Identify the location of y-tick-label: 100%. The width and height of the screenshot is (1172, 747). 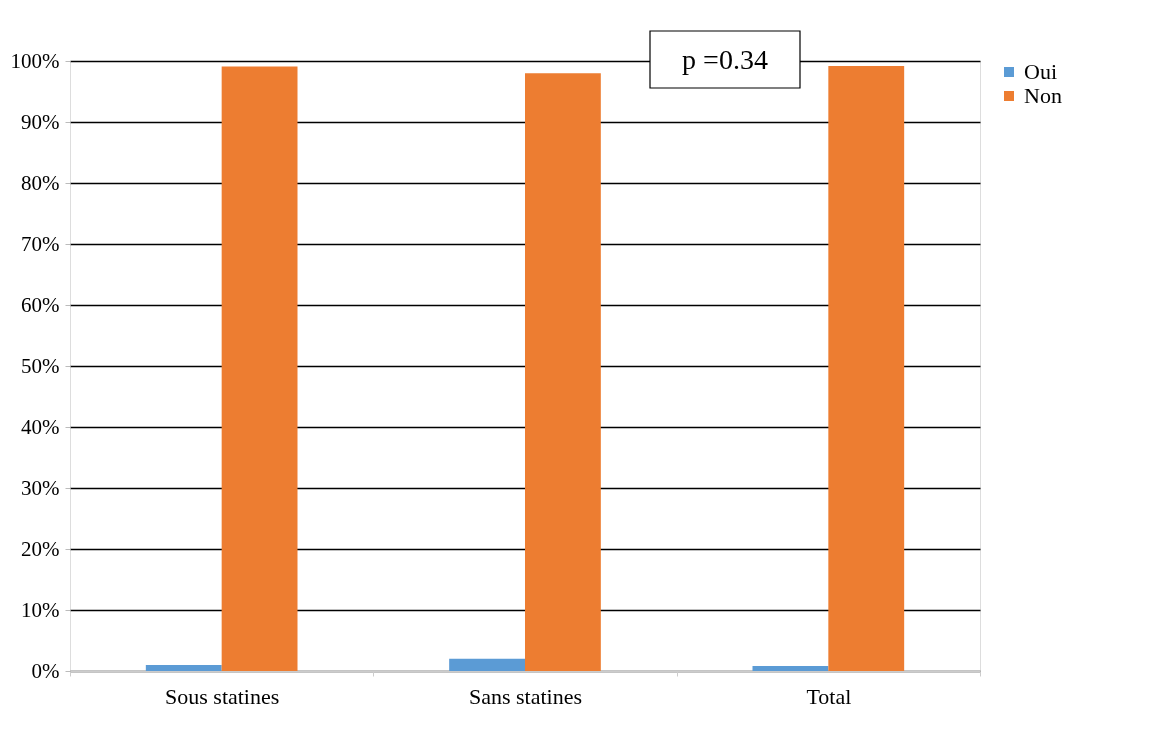
(35, 60).